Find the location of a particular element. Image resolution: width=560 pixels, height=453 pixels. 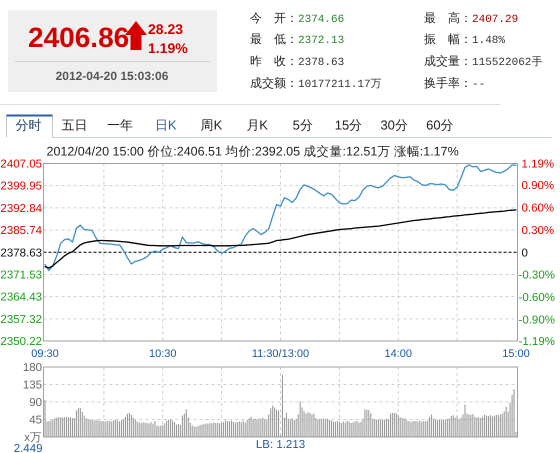

text: 2.449 is located at coordinates (28, 448).